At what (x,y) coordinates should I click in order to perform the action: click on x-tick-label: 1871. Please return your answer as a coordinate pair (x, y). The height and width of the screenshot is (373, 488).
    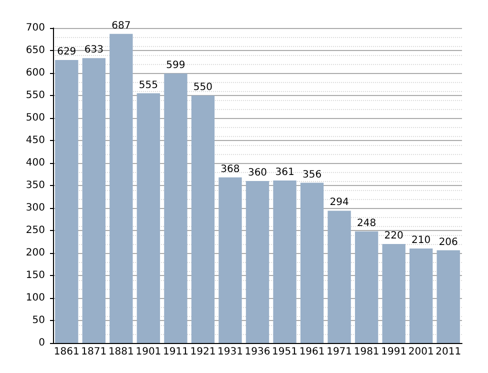
    Looking at the image, I should click on (94, 352).